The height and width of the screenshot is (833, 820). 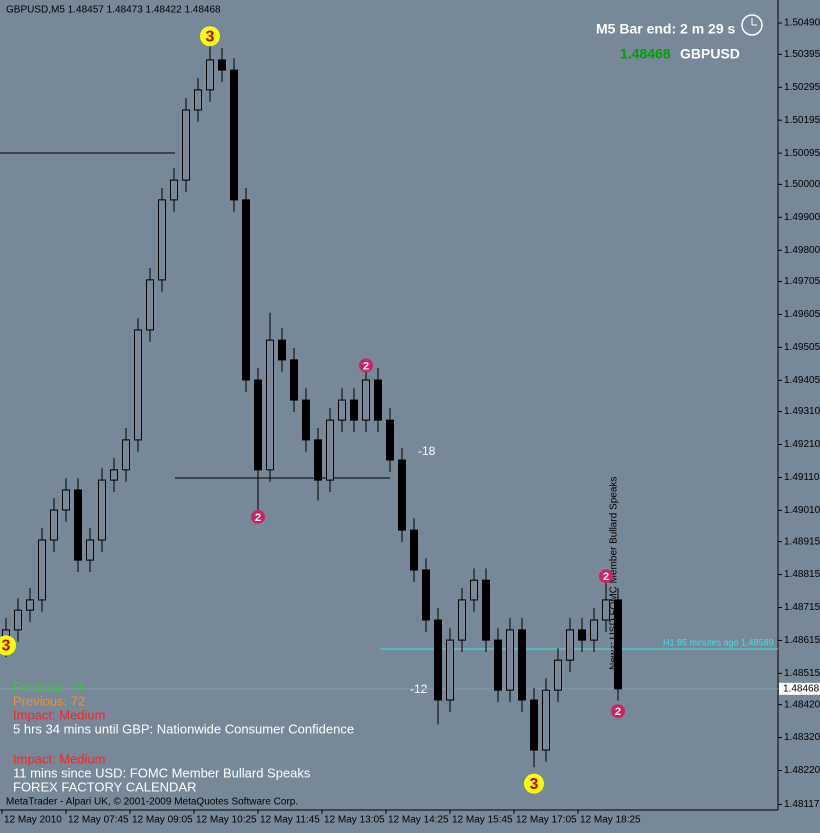 I want to click on bid-axis-label: 1.48468, so click(x=801, y=688).